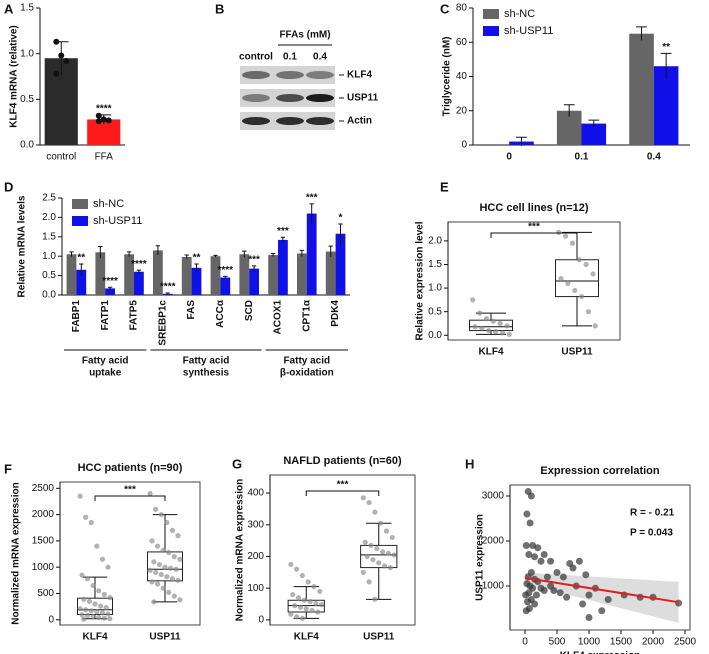 Image resolution: width=709 pixels, height=654 pixels. What do you see at coordinates (462, 8) in the screenshot?
I see `y-tick-label: 80` at bounding box center [462, 8].